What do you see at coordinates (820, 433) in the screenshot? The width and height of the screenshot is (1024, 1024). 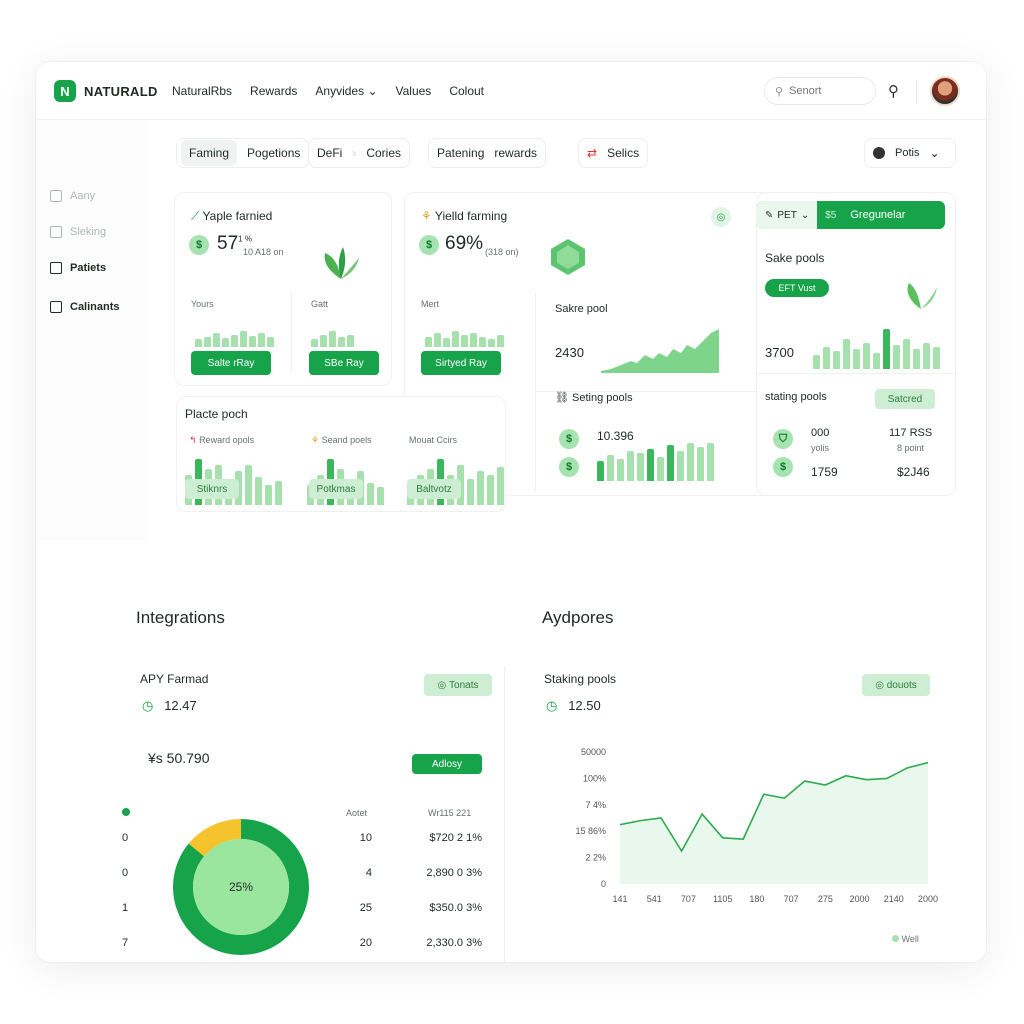 I see `staking-cell: 000` at bounding box center [820, 433].